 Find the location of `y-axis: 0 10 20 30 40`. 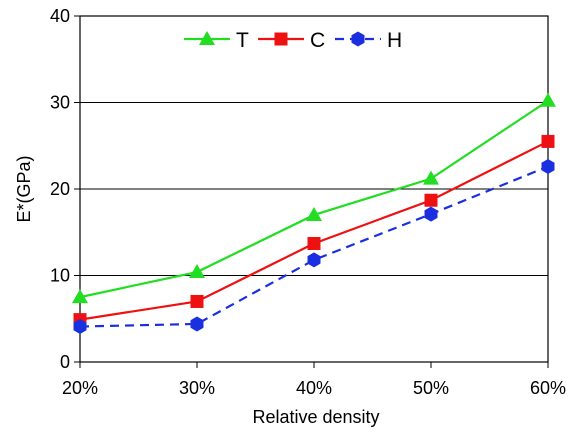

y-axis: 0 10 20 30 40 is located at coordinates (65, 189).